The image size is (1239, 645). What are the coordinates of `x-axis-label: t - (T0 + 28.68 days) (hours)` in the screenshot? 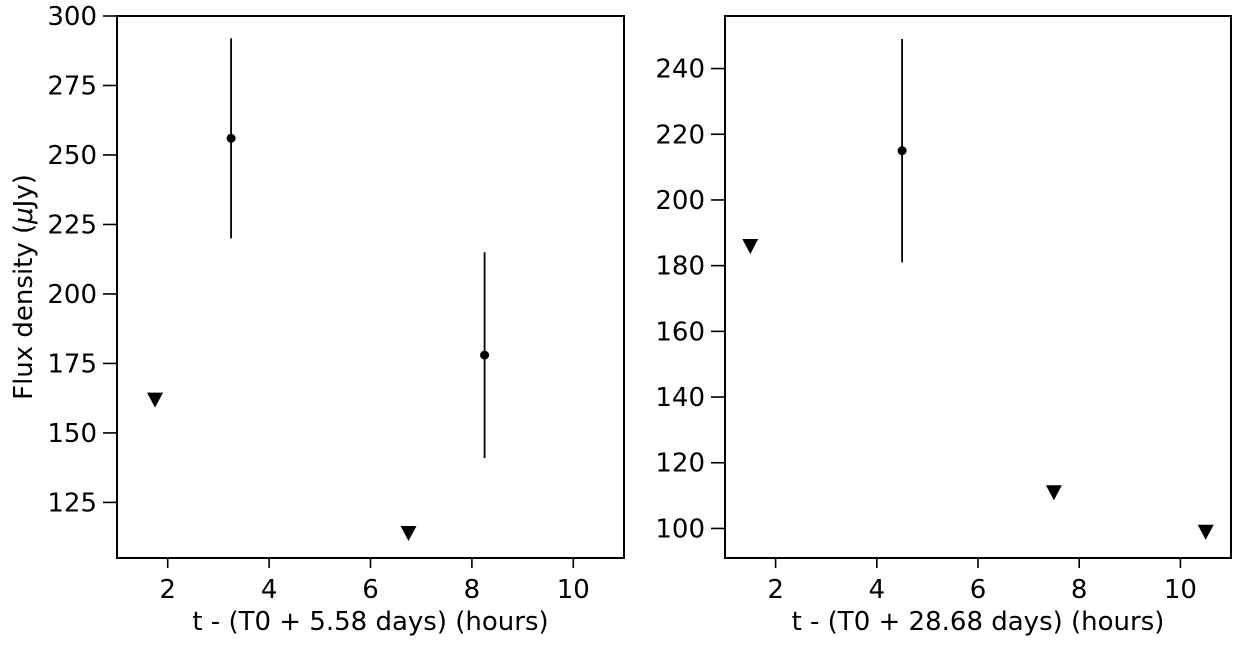 It's located at (978, 622).